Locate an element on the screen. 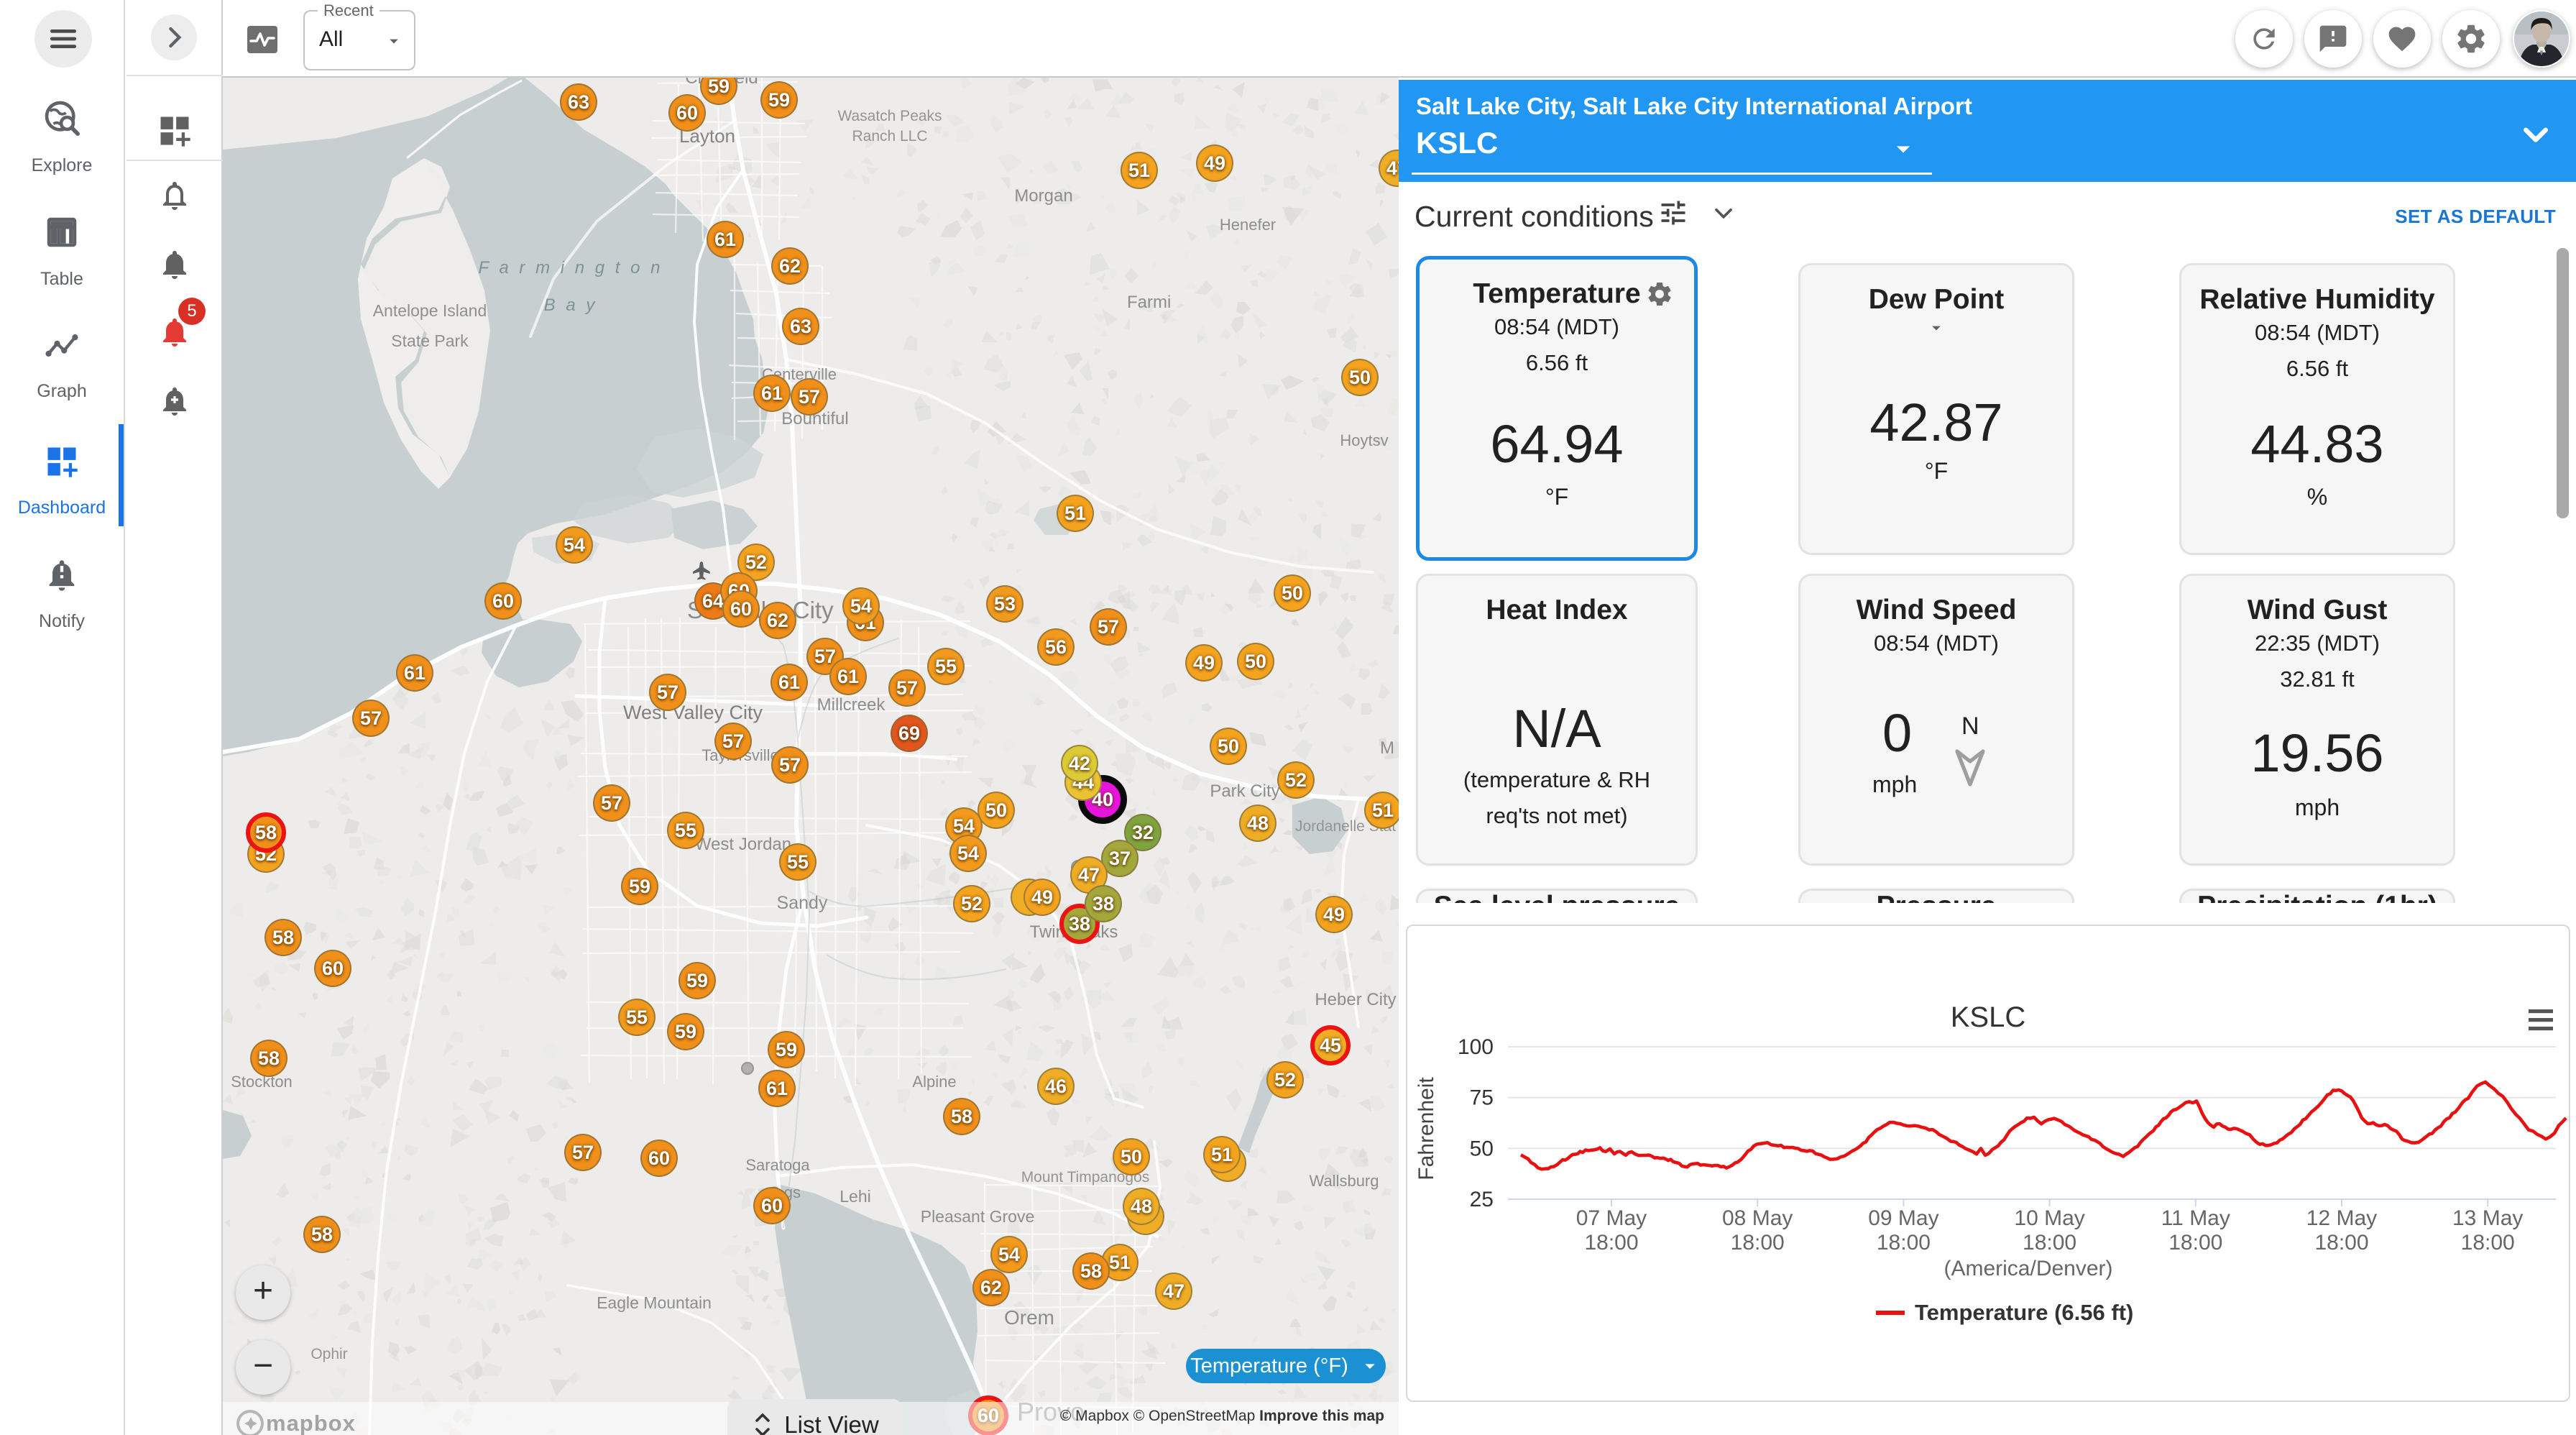  svg-text: 08 May is located at coordinates (1757, 1218).